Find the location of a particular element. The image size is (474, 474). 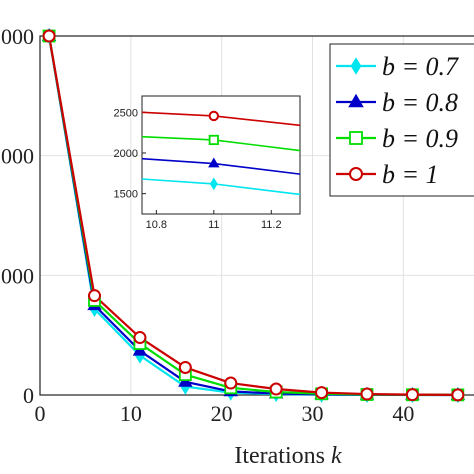

inset-x-tick-label-1: 11 is located at coordinates (213, 225).